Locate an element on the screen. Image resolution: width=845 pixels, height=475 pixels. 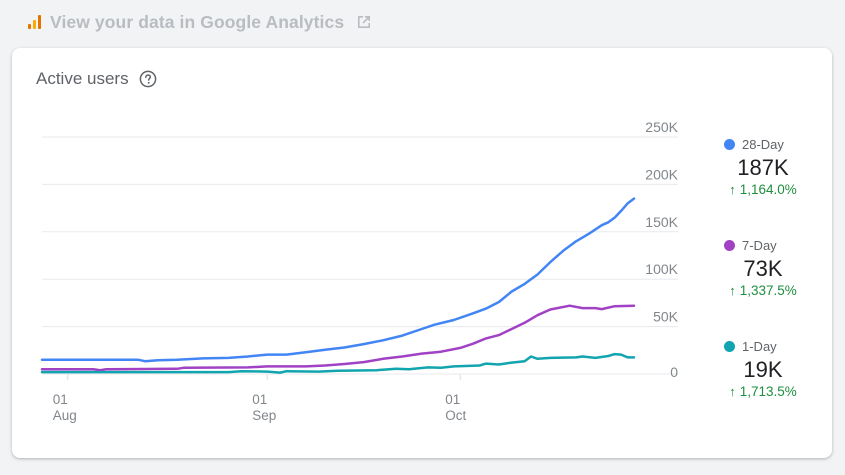
card-title: Active users is located at coordinates (82, 78).